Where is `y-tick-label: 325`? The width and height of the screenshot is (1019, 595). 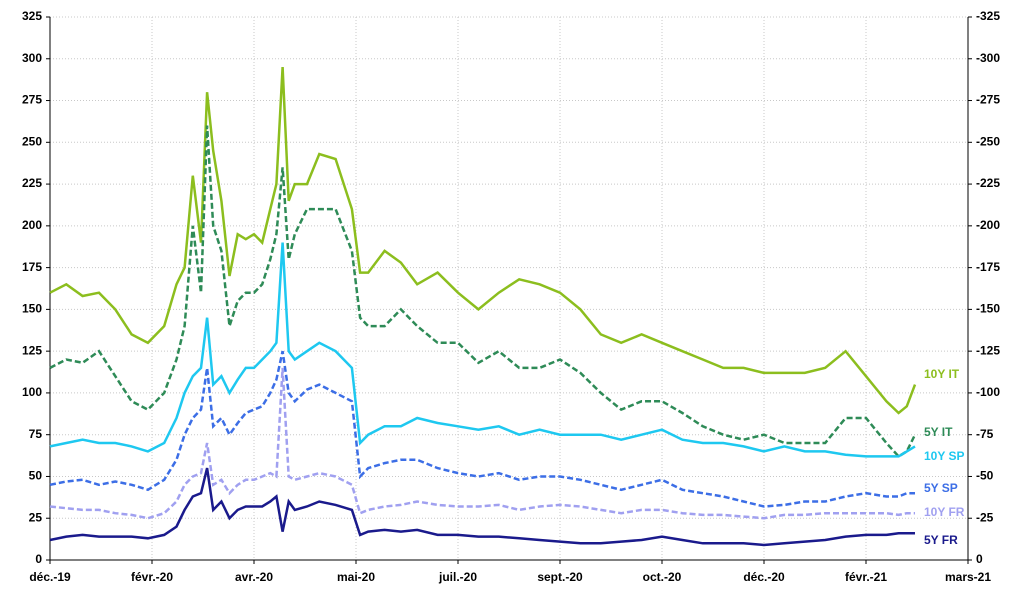
y-tick-label: 325 is located at coordinates (32, 16).